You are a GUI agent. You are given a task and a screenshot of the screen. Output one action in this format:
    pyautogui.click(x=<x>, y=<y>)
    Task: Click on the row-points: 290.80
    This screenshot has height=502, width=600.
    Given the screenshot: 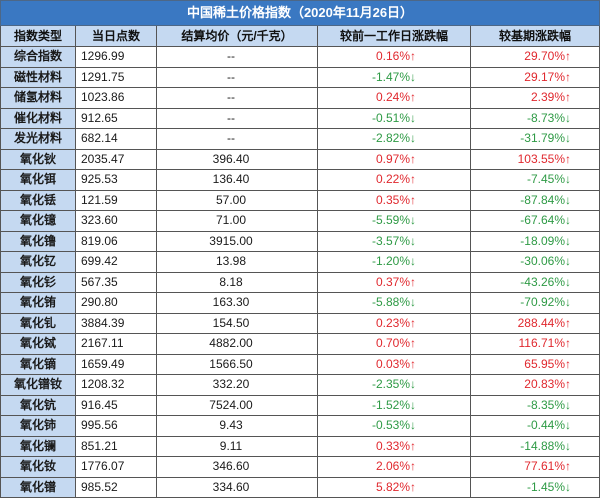 What is the action you would take?
    pyautogui.click(x=116, y=303)
    